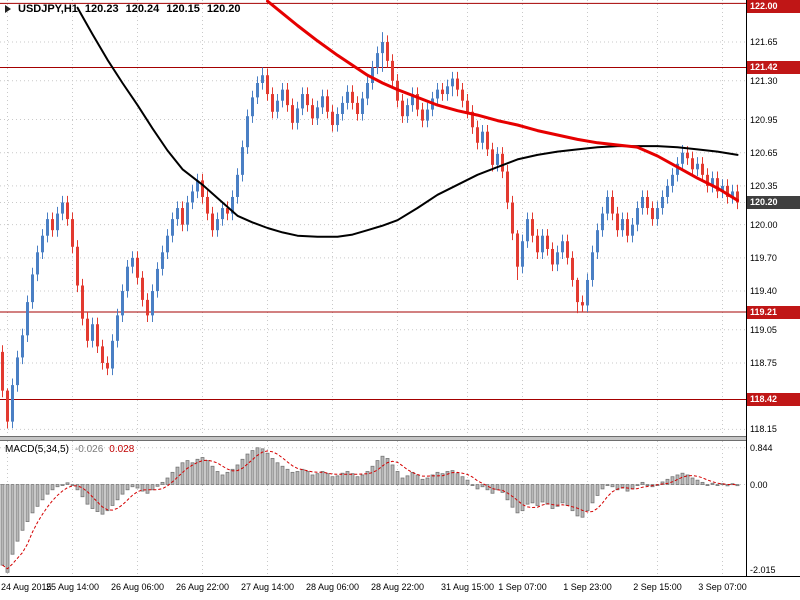  Describe the element at coordinates (142, 9) in the screenshot. I see `quote-high: 120.24` at that location.